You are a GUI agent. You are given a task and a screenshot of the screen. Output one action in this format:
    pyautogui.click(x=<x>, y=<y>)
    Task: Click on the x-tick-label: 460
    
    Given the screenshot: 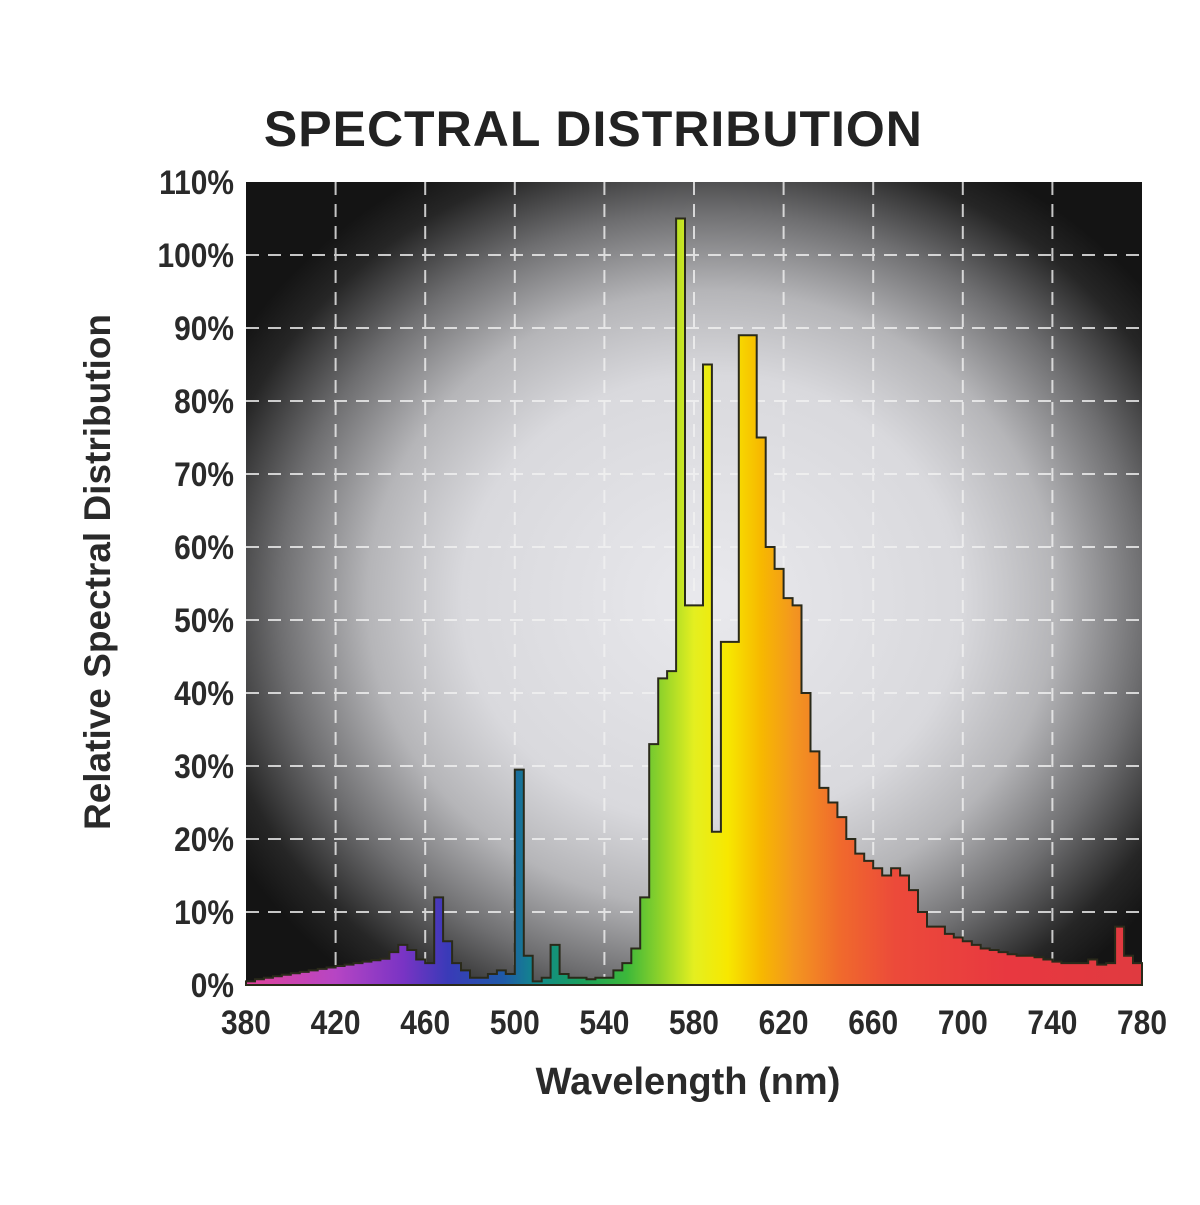 What is the action you would take?
    pyautogui.click(x=425, y=1022)
    